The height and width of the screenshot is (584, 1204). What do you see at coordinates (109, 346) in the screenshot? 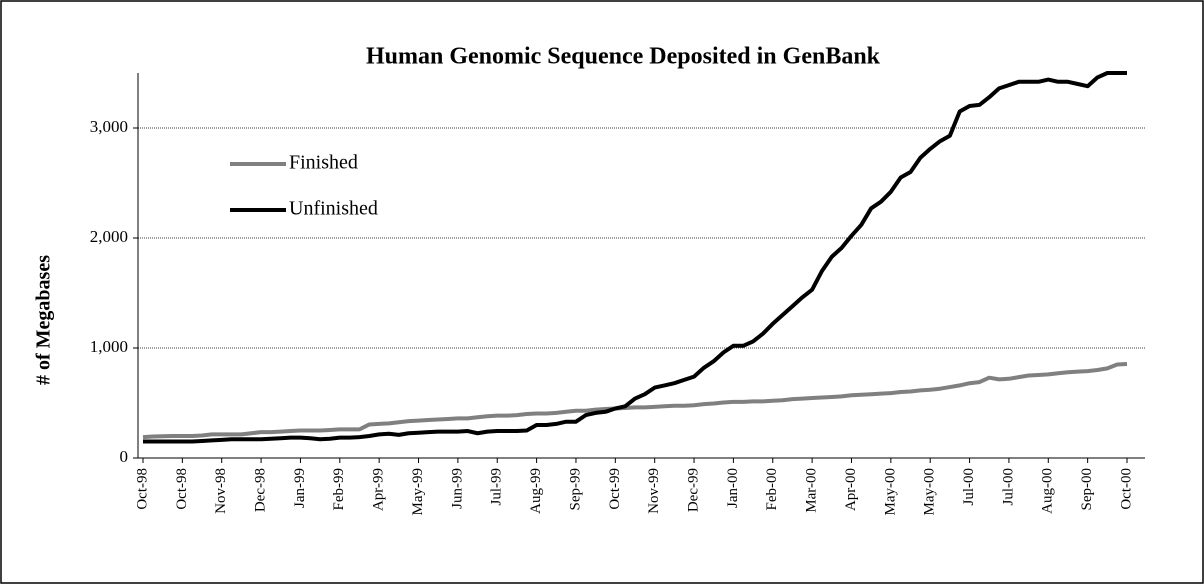
I see `y-tick-label: 1,000` at bounding box center [109, 346].